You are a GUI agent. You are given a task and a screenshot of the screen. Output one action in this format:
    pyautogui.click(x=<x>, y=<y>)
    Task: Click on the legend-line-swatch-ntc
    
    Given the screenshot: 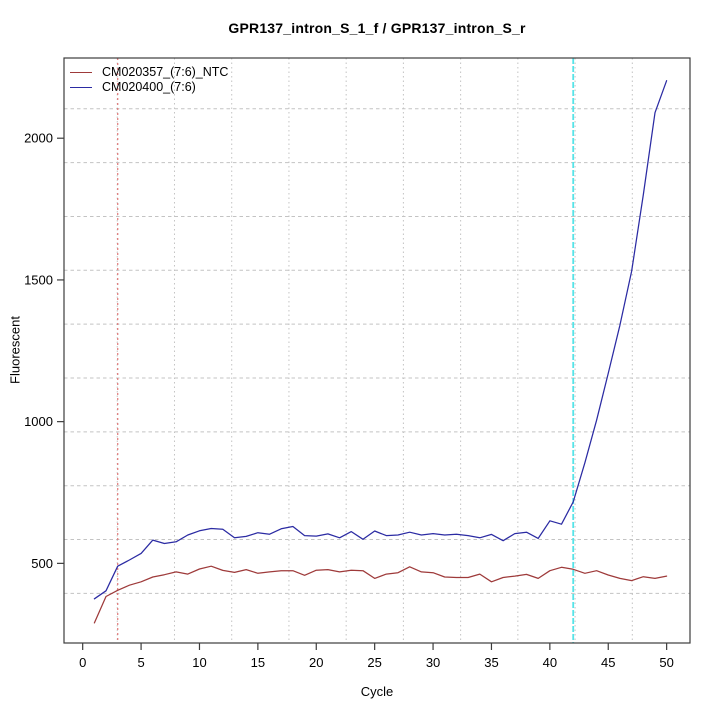 What is the action you would take?
    pyautogui.click(x=81, y=72)
    